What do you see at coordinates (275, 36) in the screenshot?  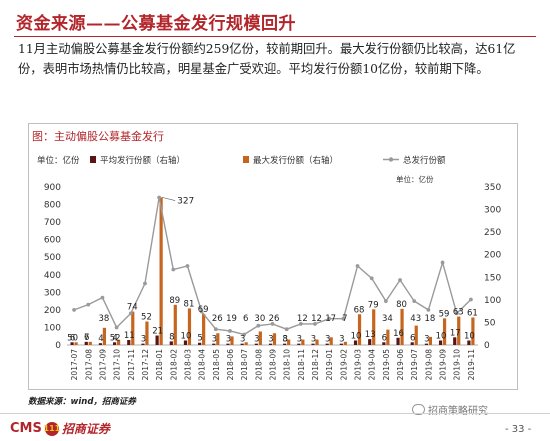 I see `title-divider` at bounding box center [275, 36].